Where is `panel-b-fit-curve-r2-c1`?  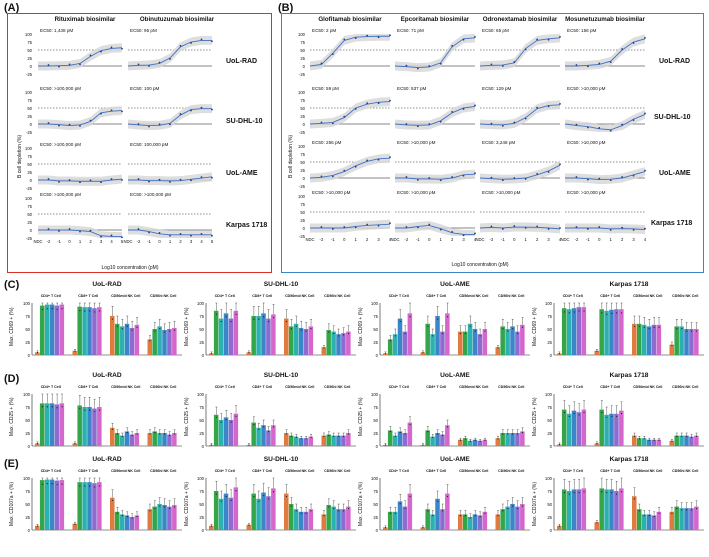 panel-b-fit-curve-r2-c1 is located at coordinates (435, 176).